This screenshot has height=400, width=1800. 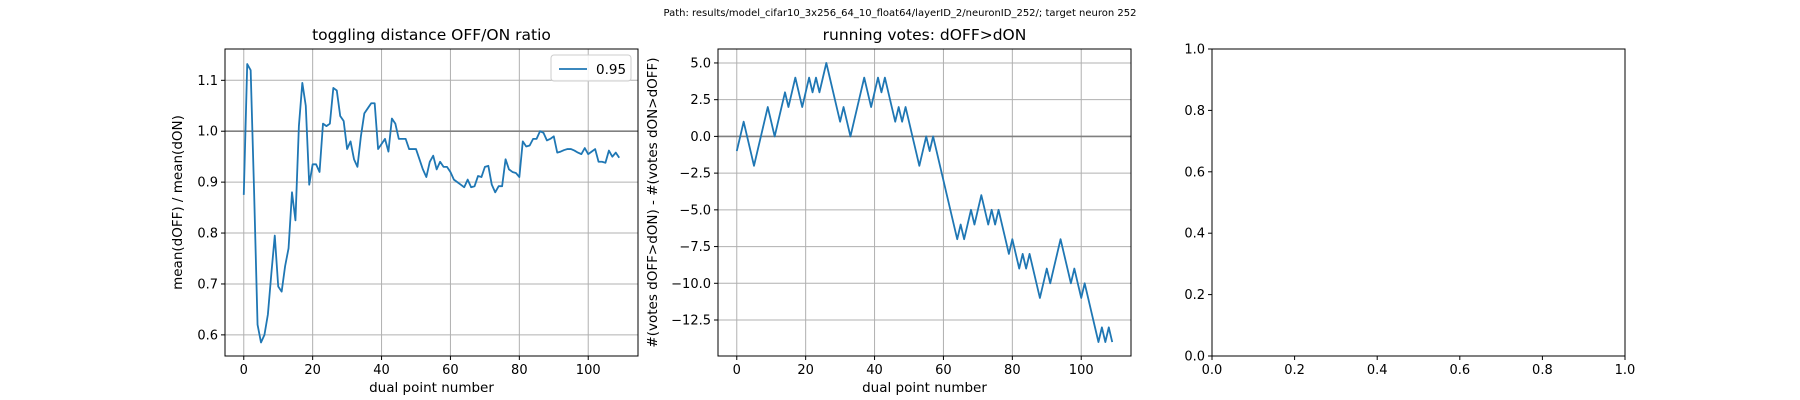 What do you see at coordinates (1294, 370) in the screenshot?
I see `x-tick-label: 0.2` at bounding box center [1294, 370].